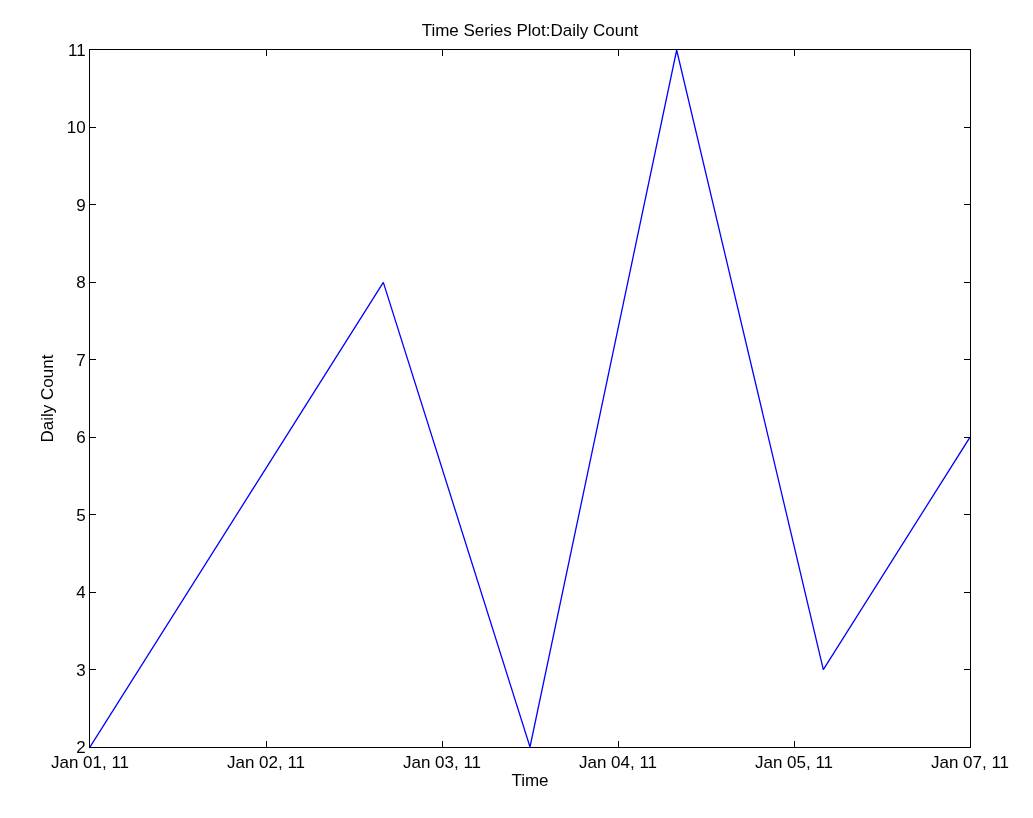 This screenshot has width=1033, height=818. Describe the element at coordinates (794, 763) in the screenshot. I see `x-tick-label: Jan 05, 11` at that location.